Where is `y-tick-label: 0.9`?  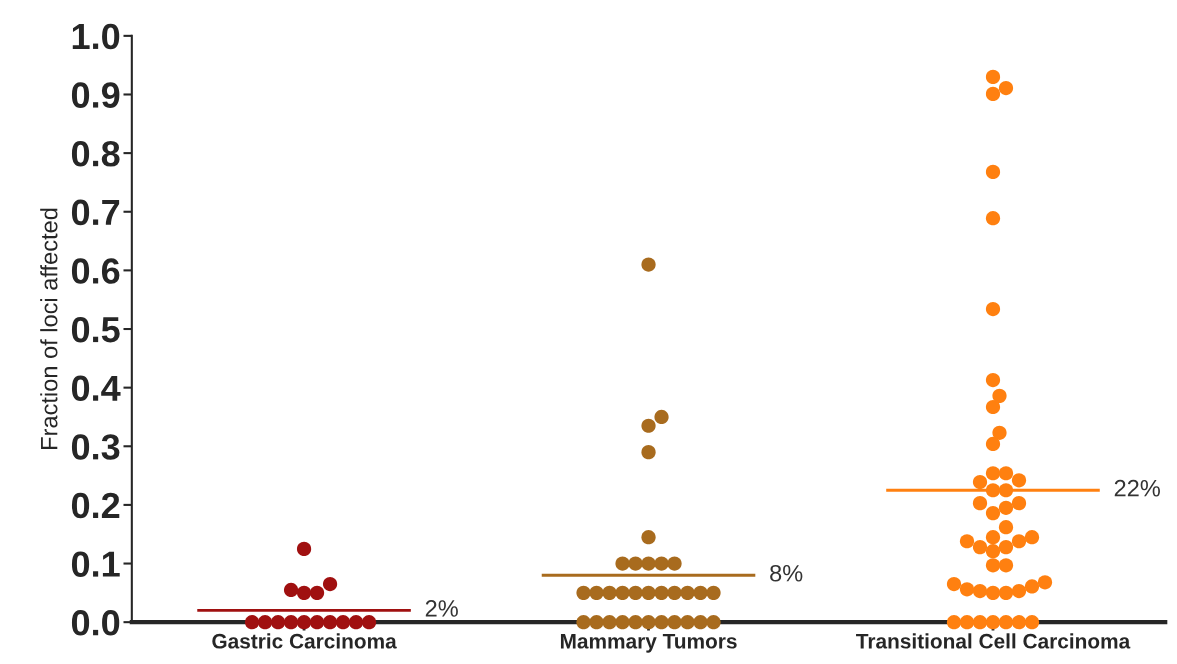
y-tick-label: 0.9 is located at coordinates (95, 95).